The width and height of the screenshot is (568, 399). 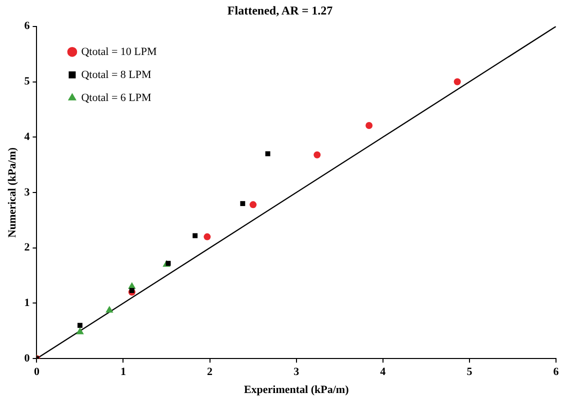 What do you see at coordinates (119, 52) in the screenshot?
I see `legend-label: Qtotal = 10 LPM` at bounding box center [119, 52].